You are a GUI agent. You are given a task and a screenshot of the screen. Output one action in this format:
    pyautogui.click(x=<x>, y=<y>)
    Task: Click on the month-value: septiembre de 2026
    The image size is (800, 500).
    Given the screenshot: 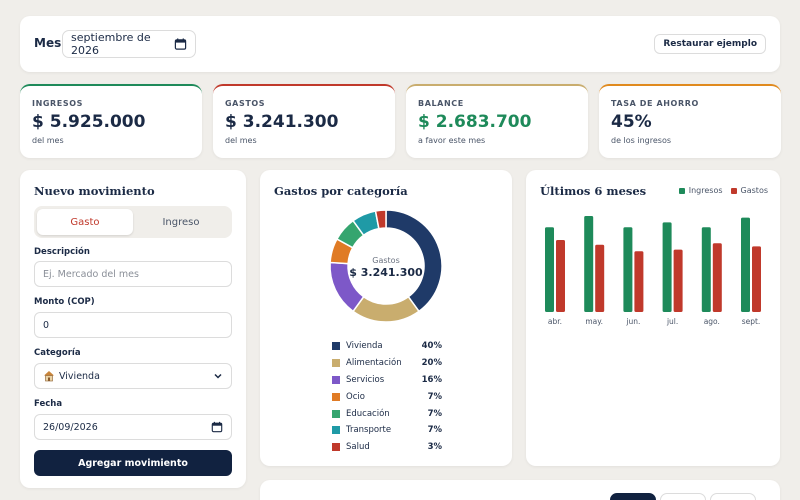 What is the action you would take?
    pyautogui.click(x=111, y=44)
    